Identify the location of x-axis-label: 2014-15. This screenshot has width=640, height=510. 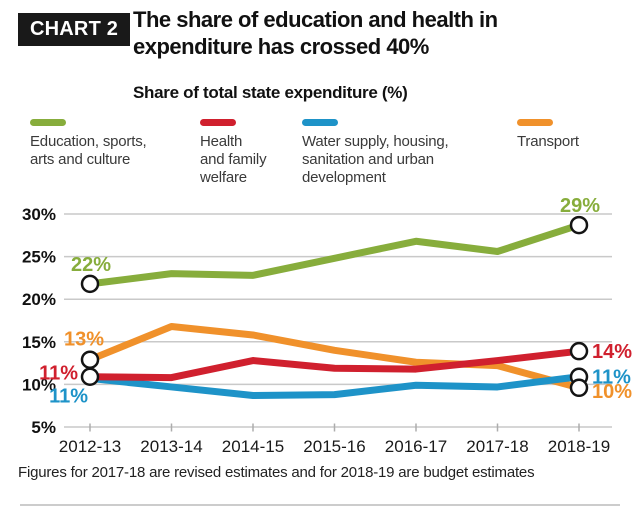
(253, 446).